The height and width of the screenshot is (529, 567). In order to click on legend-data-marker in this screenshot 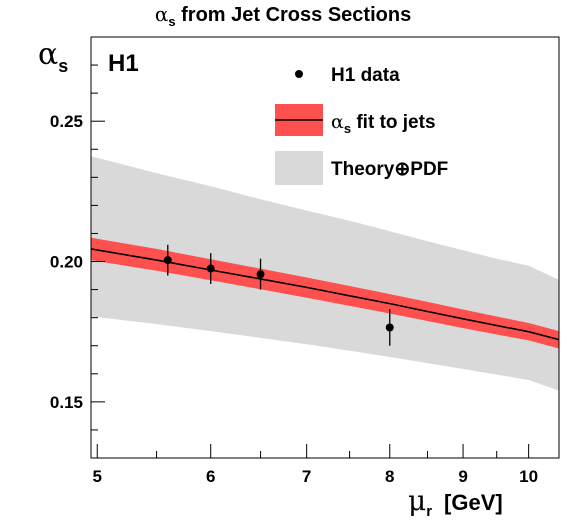, I will do `click(299, 74)`.